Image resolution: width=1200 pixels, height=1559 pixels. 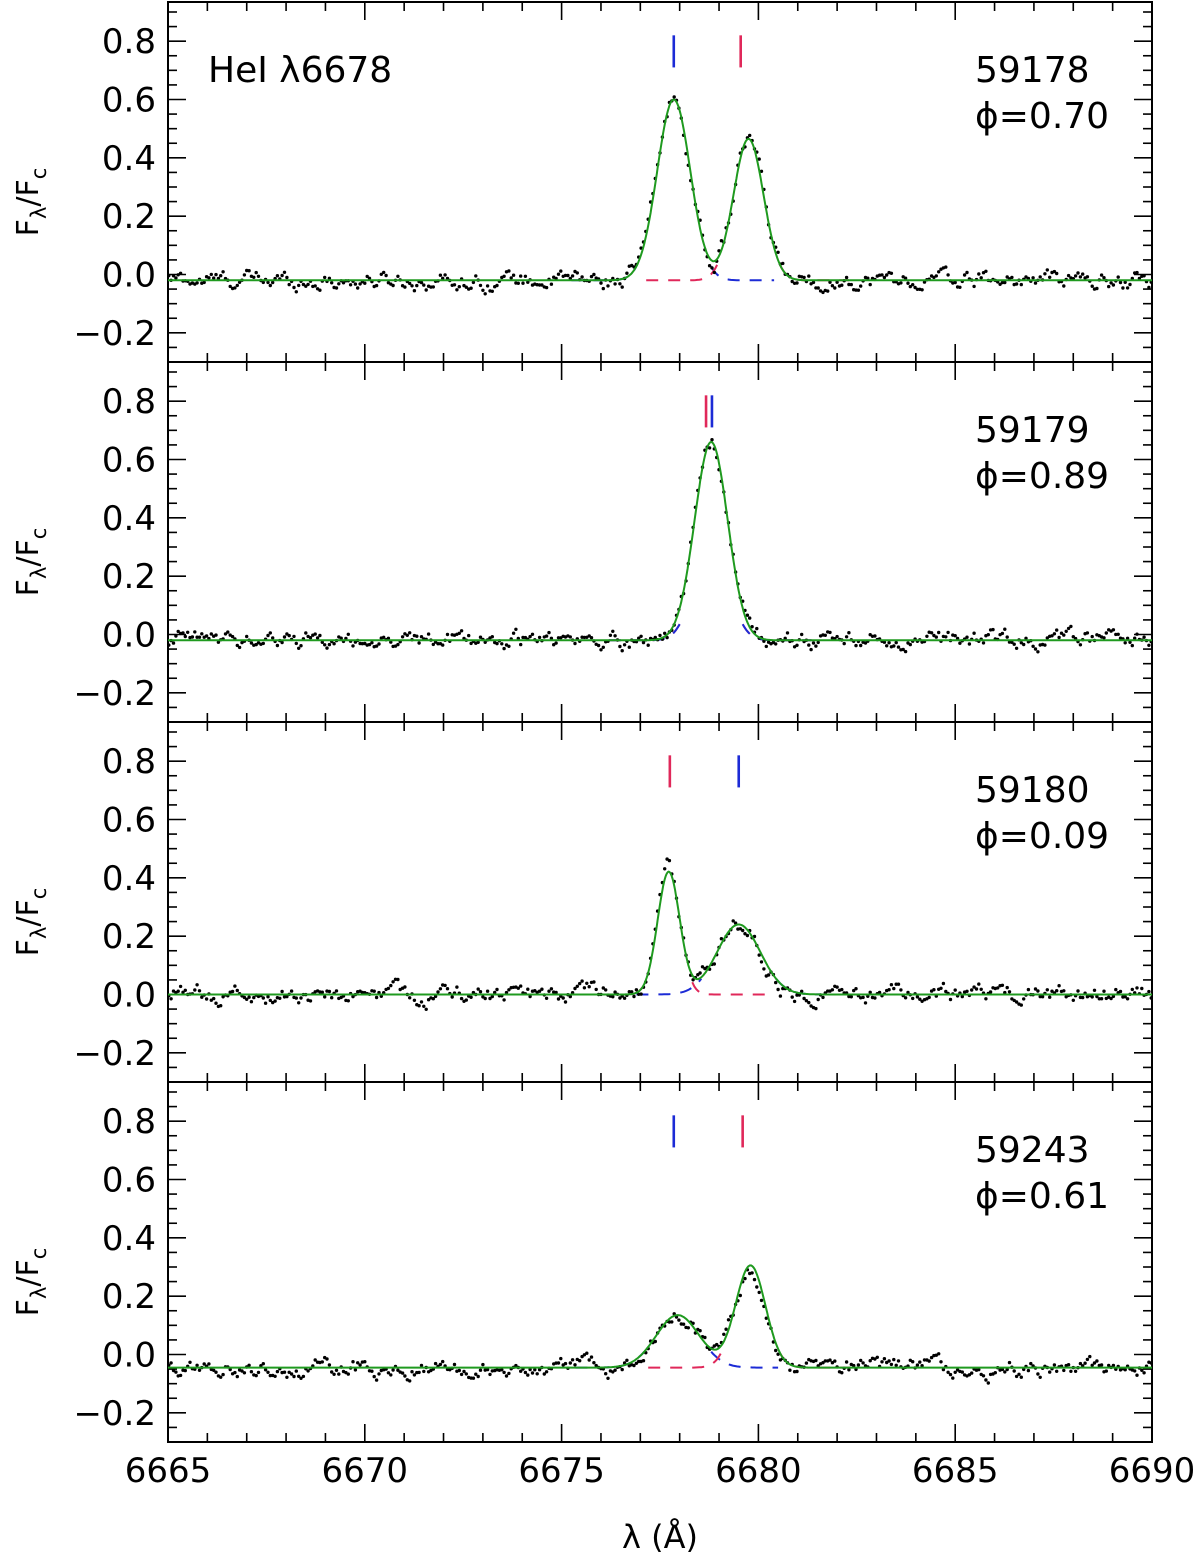 I want to click on observation-date: 59243, so click(x=1032, y=1150).